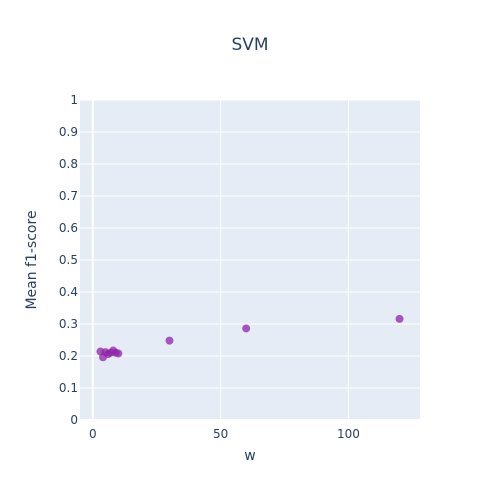  Describe the element at coordinates (68, 228) in the screenshot. I see `y-tick-label: 0.6` at that location.